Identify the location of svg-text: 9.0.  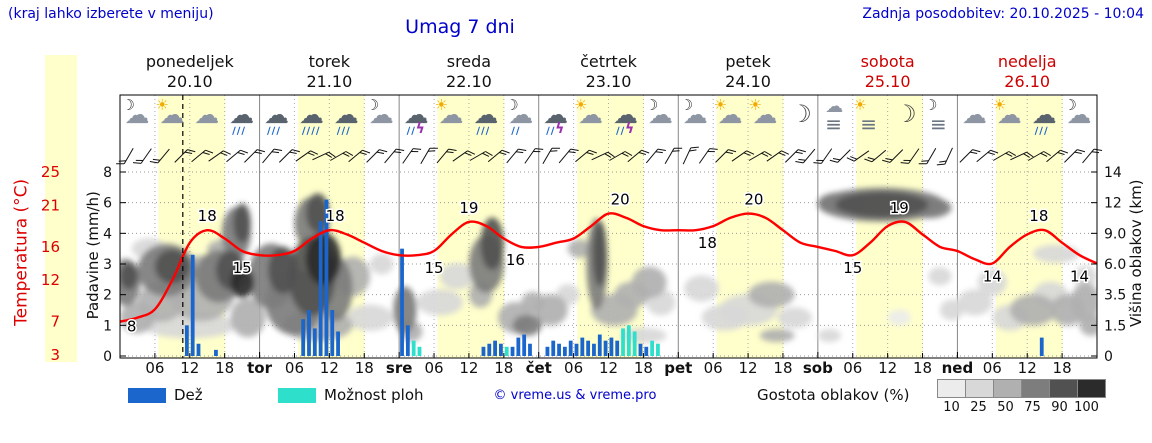
(1115, 234).